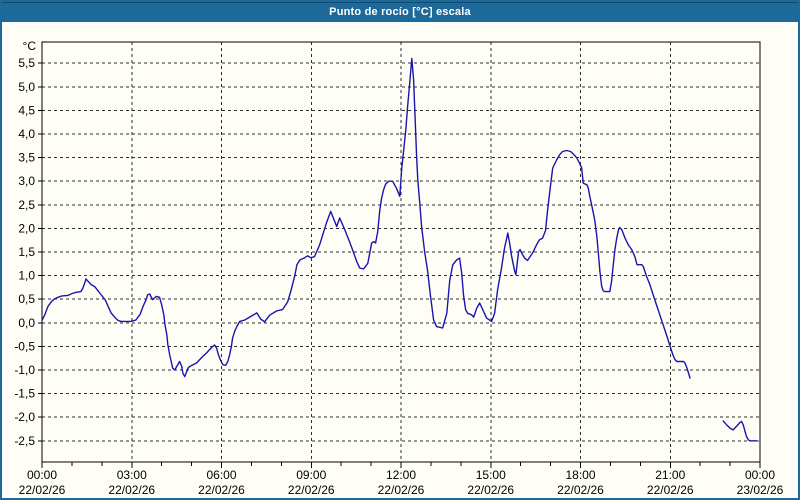  I want to click on y-tick-label: 1,0, so click(26, 276).